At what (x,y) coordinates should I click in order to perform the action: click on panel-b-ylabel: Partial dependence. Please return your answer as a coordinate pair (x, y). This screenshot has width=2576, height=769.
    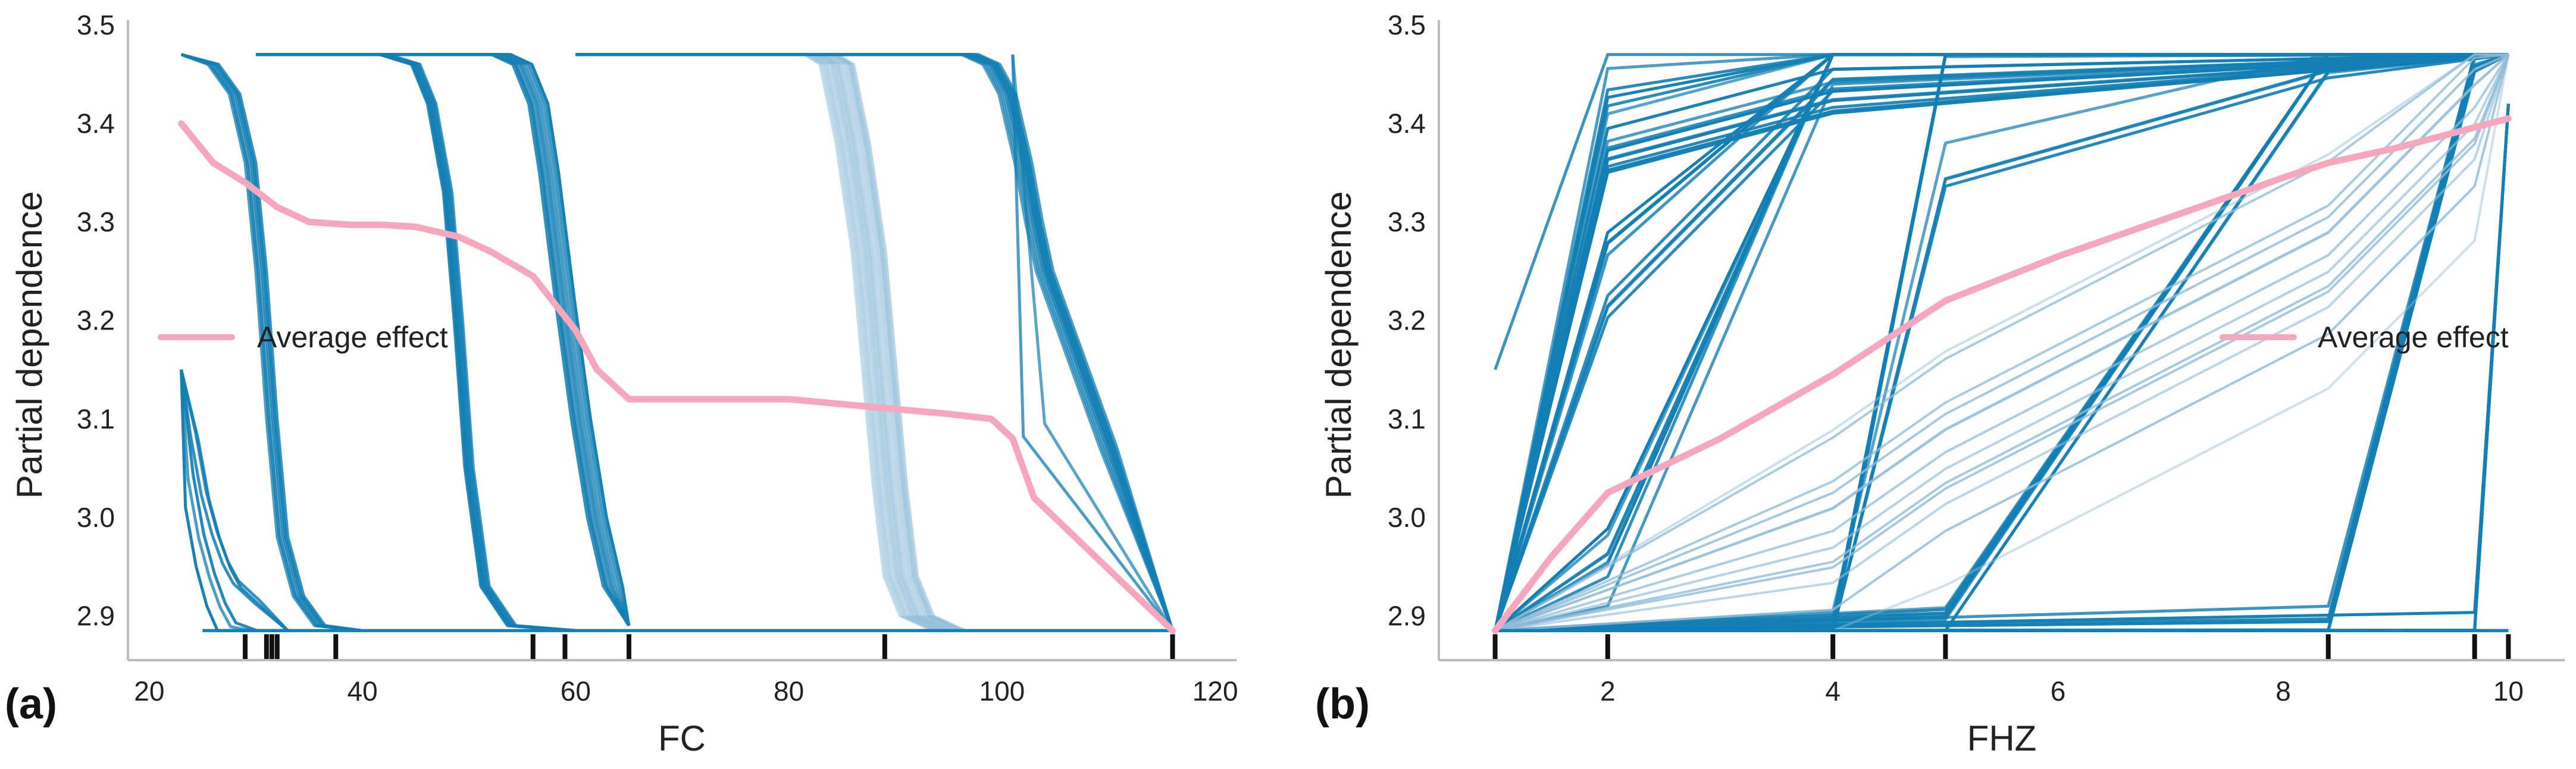
    Looking at the image, I should click on (1339, 345).